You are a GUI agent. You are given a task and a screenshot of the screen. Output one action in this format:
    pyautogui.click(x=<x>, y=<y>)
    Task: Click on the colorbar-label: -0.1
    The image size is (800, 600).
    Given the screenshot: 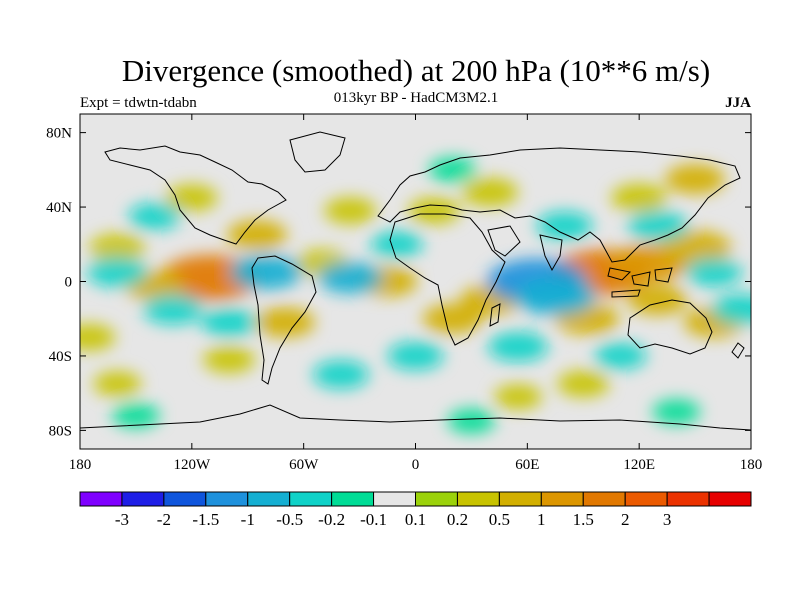 What is the action you would take?
    pyautogui.click(x=373, y=519)
    